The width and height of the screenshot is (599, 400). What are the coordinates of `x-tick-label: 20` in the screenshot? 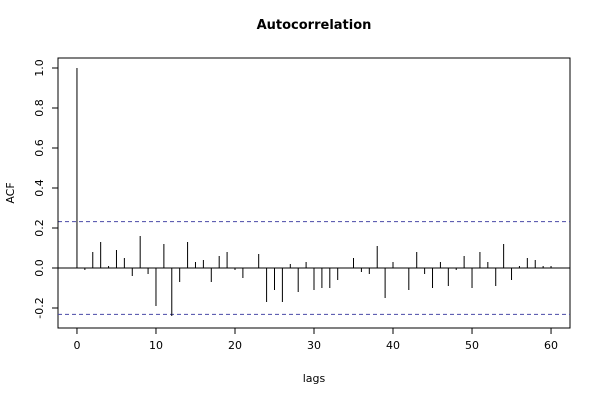 It's located at (235, 345).